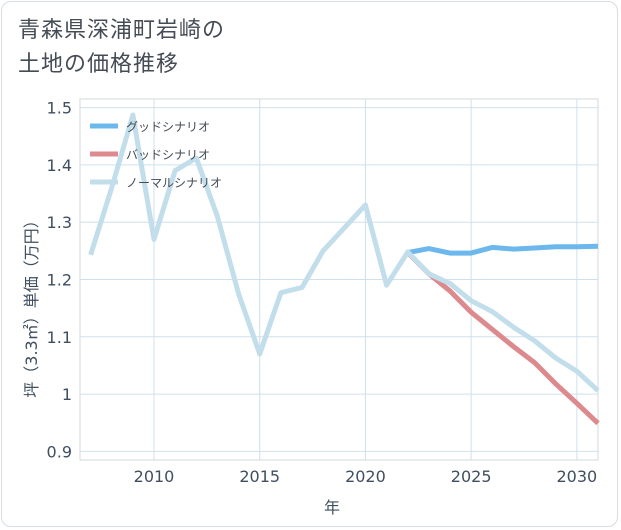 The image size is (621, 530). I want to click on y-tick-label: 1.3, so click(59, 222).